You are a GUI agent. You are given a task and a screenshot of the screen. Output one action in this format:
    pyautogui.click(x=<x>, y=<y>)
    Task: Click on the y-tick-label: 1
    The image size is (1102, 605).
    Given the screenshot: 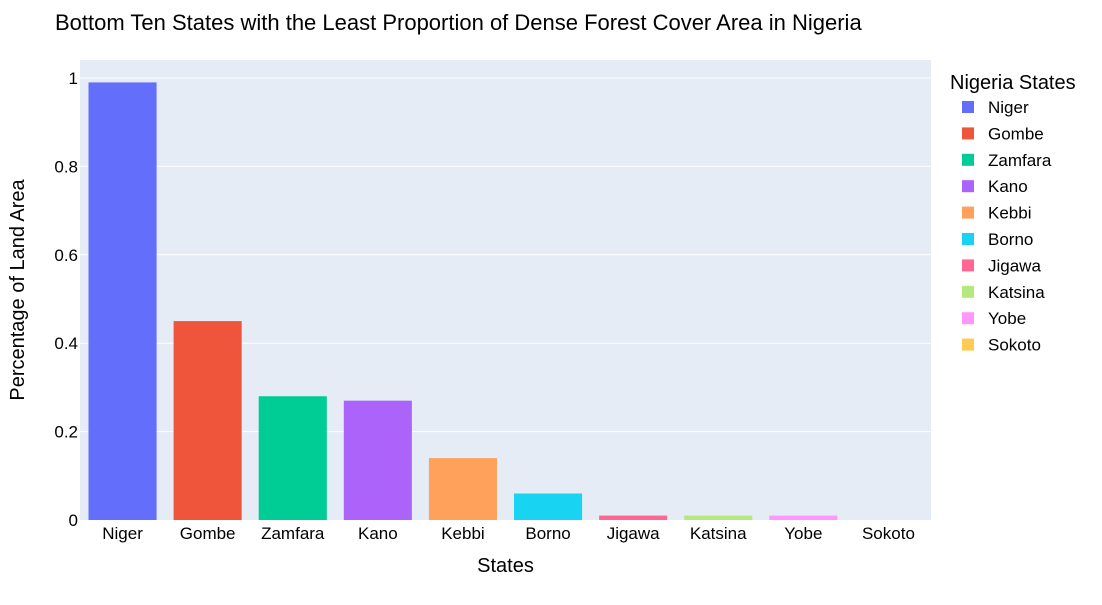 What is the action you would take?
    pyautogui.click(x=73, y=78)
    